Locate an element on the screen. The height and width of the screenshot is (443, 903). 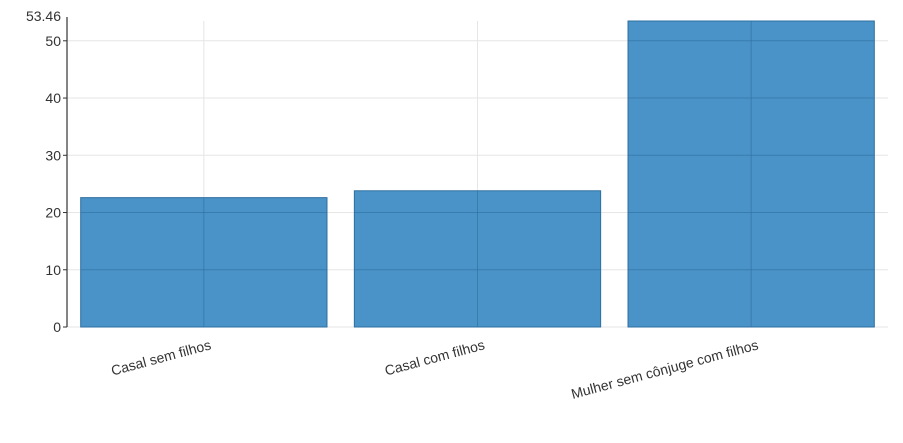
y-tick-label: 10 is located at coordinates (53, 270).